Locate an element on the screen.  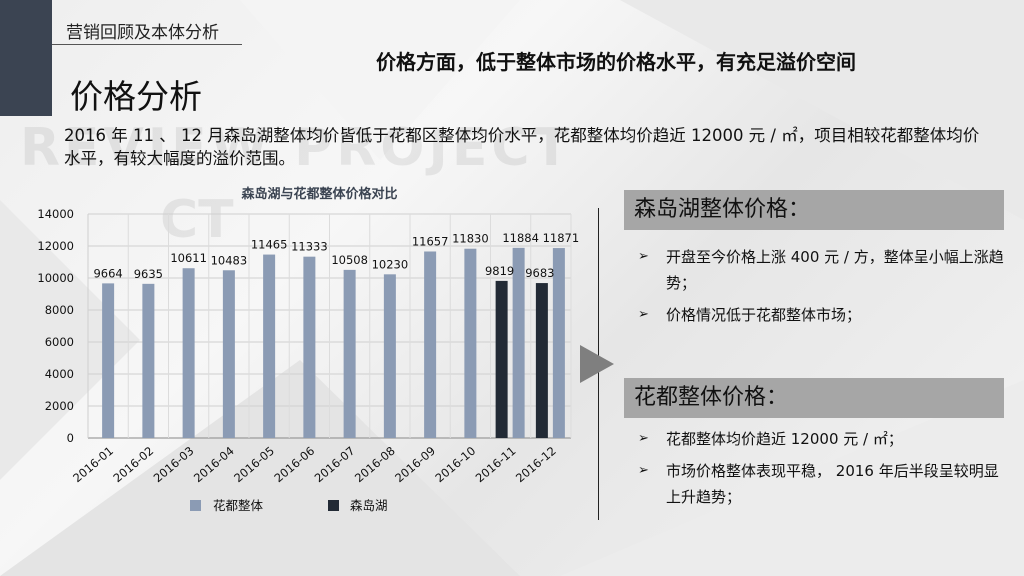
x-tick-label: 2016-08 is located at coordinates (375, 465).